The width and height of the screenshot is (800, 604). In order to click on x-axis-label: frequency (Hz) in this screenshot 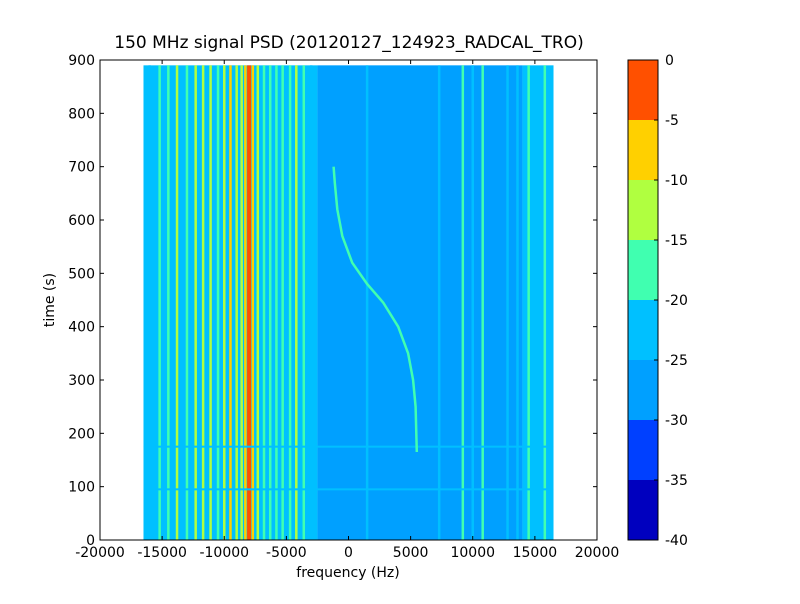, I will do `click(347, 573)`.